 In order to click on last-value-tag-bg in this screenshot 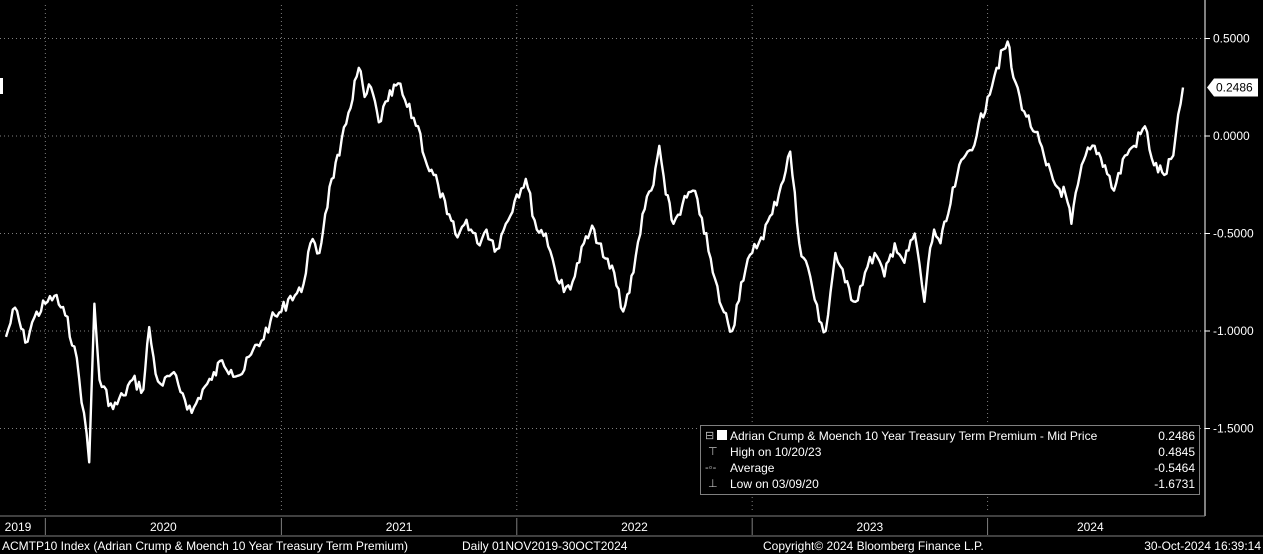, I will do `click(1232, 87)`.